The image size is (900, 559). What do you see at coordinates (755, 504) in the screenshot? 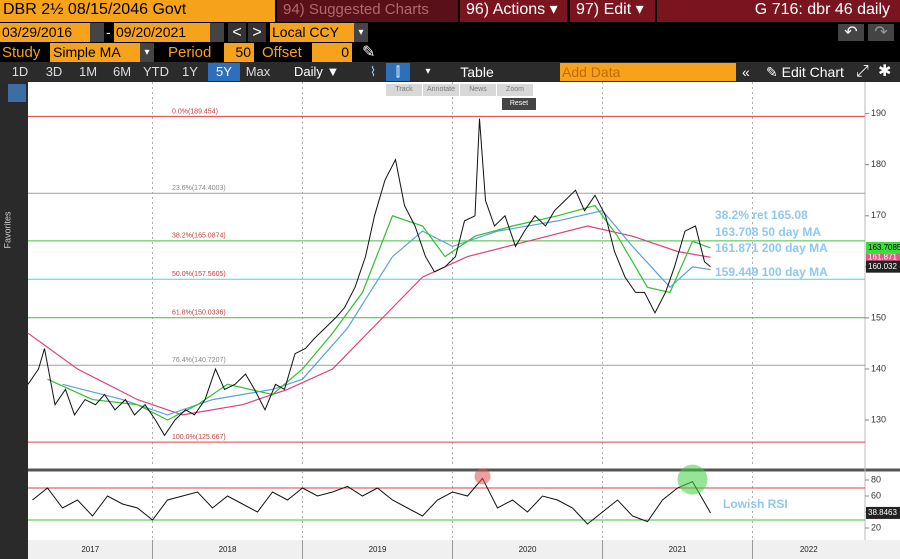
I see `annotation: Lowish RSI` at bounding box center [755, 504].